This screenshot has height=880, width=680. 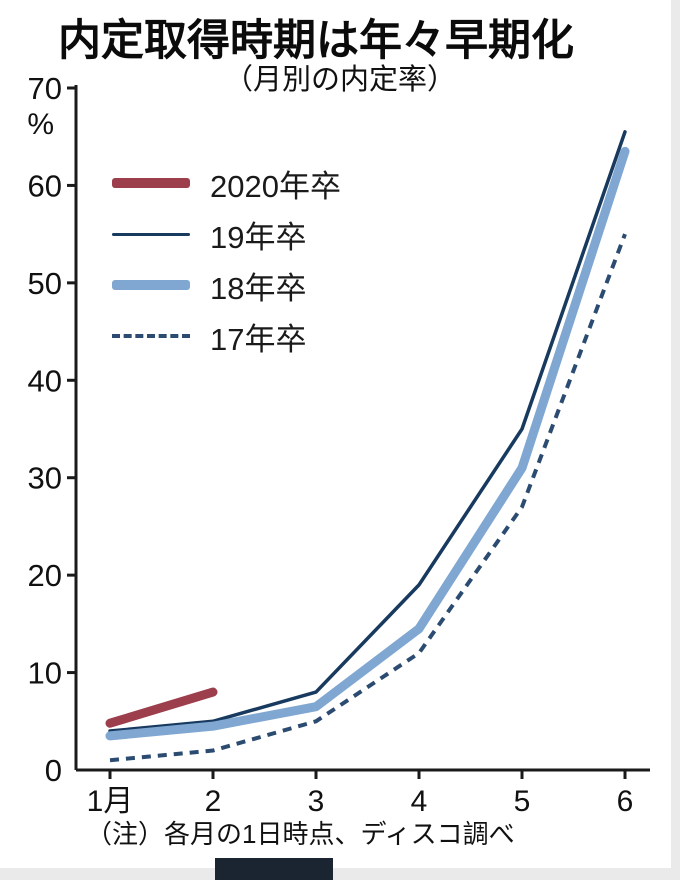 What do you see at coordinates (45, 185) in the screenshot?
I see `y-tick-label: 60` at bounding box center [45, 185].